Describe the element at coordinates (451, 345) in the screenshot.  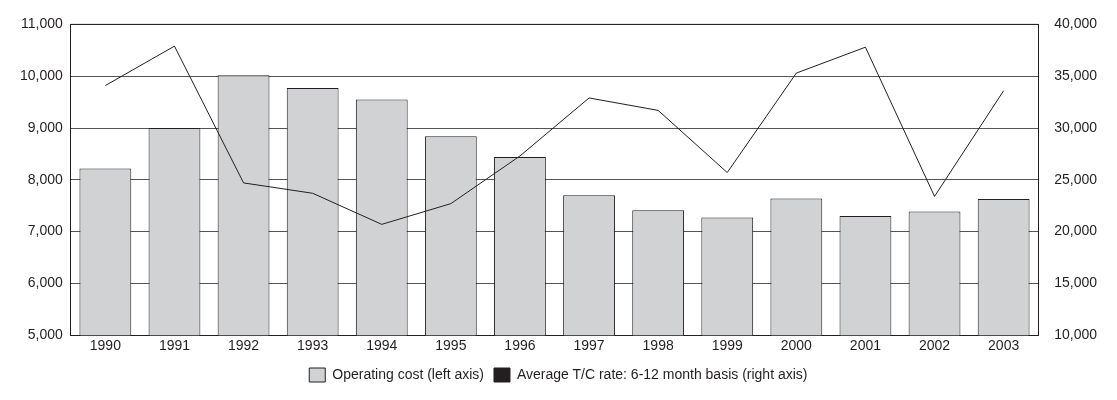
I see `x-tick-label: 1995` at that location.